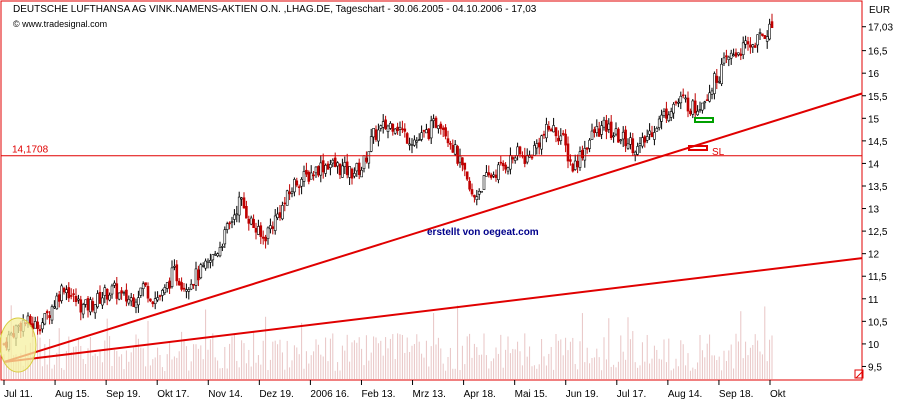  What do you see at coordinates (874, 119) in the screenshot?
I see `y-tick-label: 15` at bounding box center [874, 119].